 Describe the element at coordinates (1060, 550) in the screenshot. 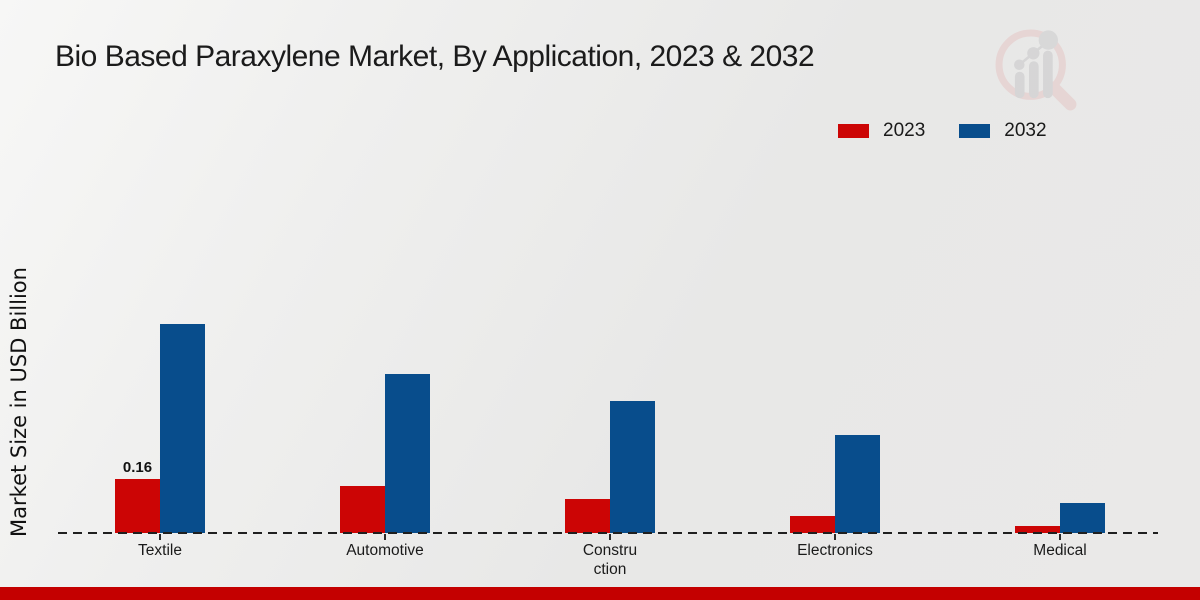

I see `x-tick-label-medical: Medical` at that location.